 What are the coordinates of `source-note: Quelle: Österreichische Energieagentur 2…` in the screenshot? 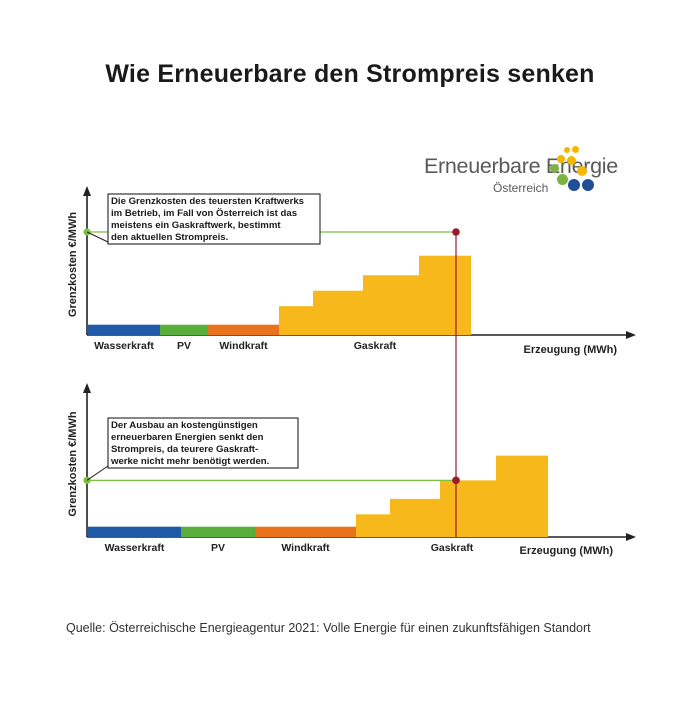 It's located at (328, 628).